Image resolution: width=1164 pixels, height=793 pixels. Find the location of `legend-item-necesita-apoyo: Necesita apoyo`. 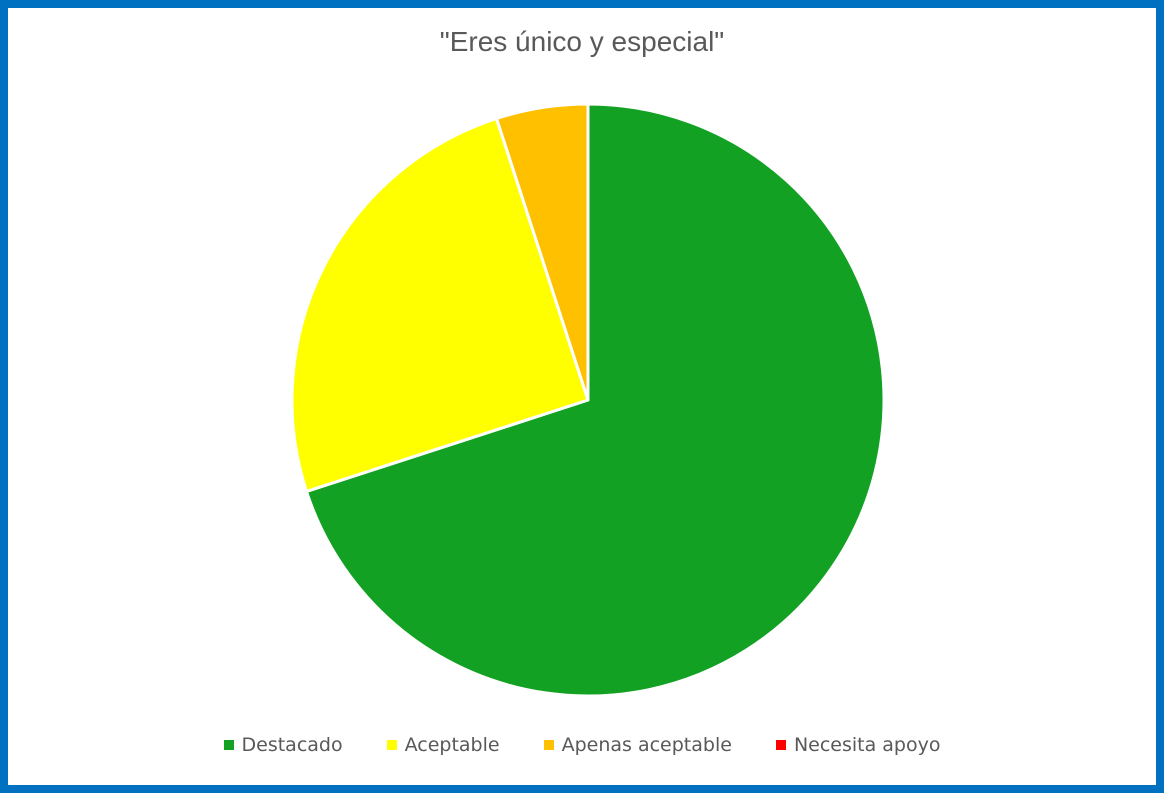

legend-item-necesita-apoyo: Necesita apoyo is located at coordinates (858, 745).